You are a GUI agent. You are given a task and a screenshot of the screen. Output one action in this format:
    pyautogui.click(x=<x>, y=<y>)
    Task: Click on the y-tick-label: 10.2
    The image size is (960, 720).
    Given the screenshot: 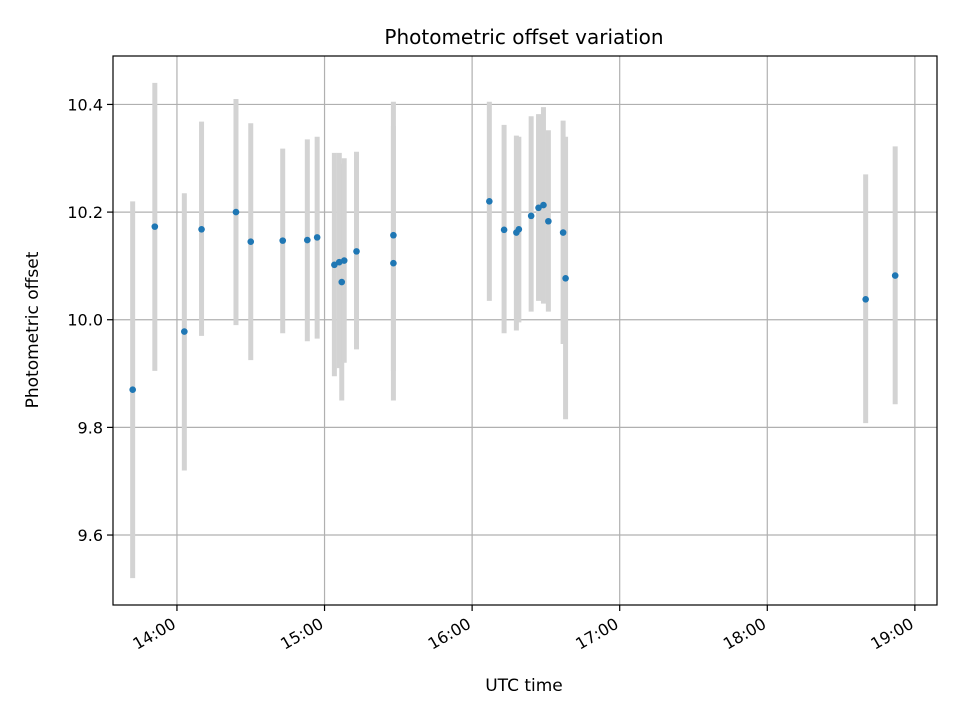 What is the action you would take?
    pyautogui.click(x=85, y=212)
    